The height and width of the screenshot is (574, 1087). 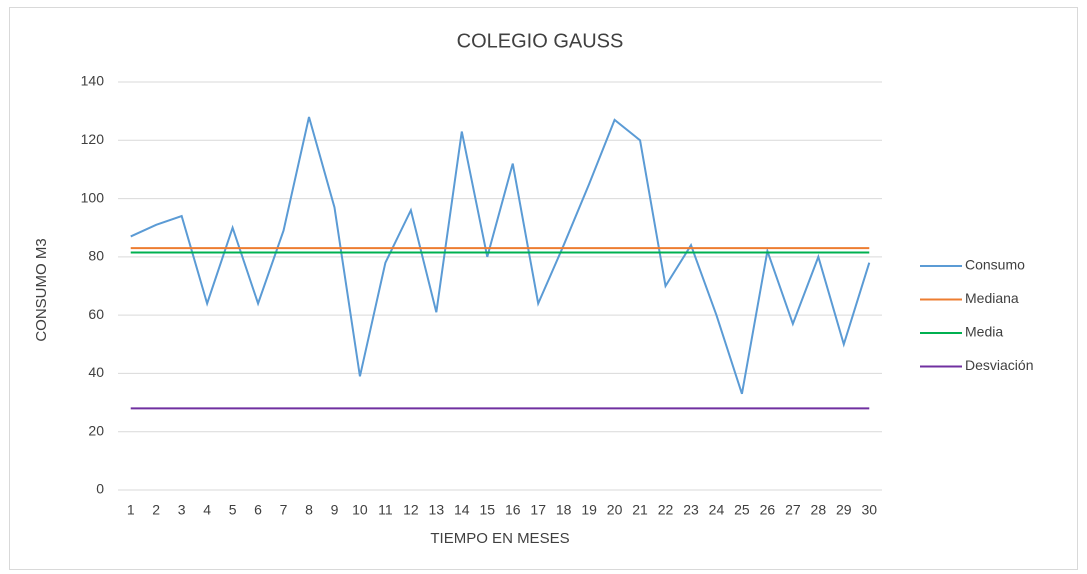 I want to click on legend-label: Desviación, so click(x=999, y=365).